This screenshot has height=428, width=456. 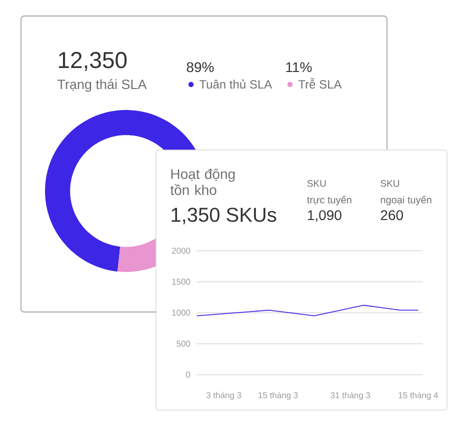 I want to click on x-tick-label: 3 tháng 3, so click(x=224, y=396).